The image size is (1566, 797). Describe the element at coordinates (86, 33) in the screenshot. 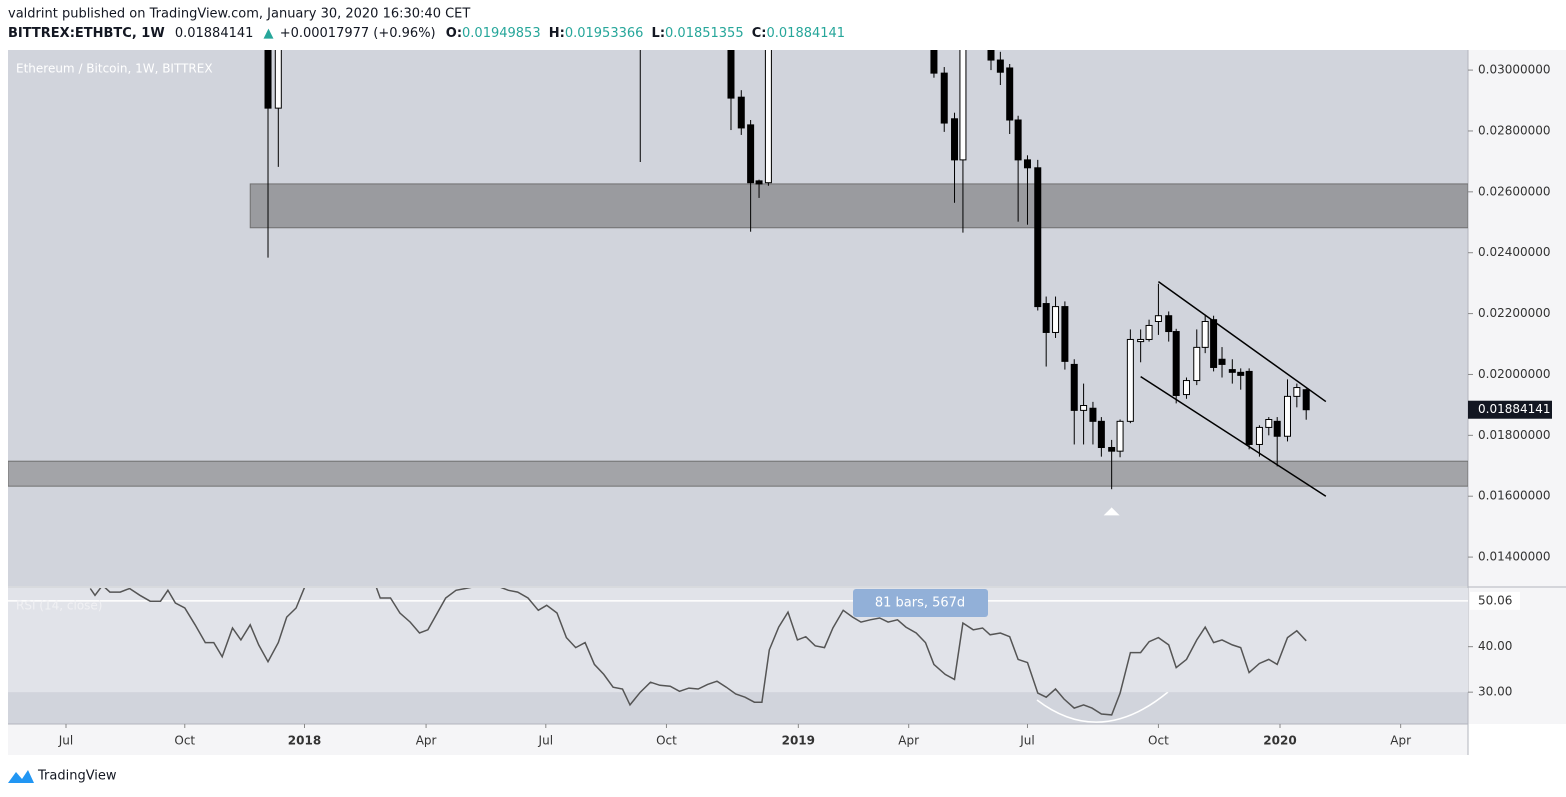

I see `symbol: BITTREX:ETHBTC, 1W` at that location.